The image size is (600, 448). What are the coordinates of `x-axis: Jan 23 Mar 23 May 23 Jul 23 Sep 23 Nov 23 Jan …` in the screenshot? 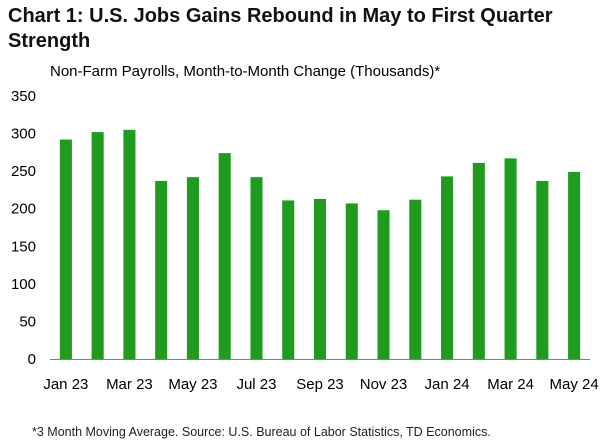 It's located at (320, 384).